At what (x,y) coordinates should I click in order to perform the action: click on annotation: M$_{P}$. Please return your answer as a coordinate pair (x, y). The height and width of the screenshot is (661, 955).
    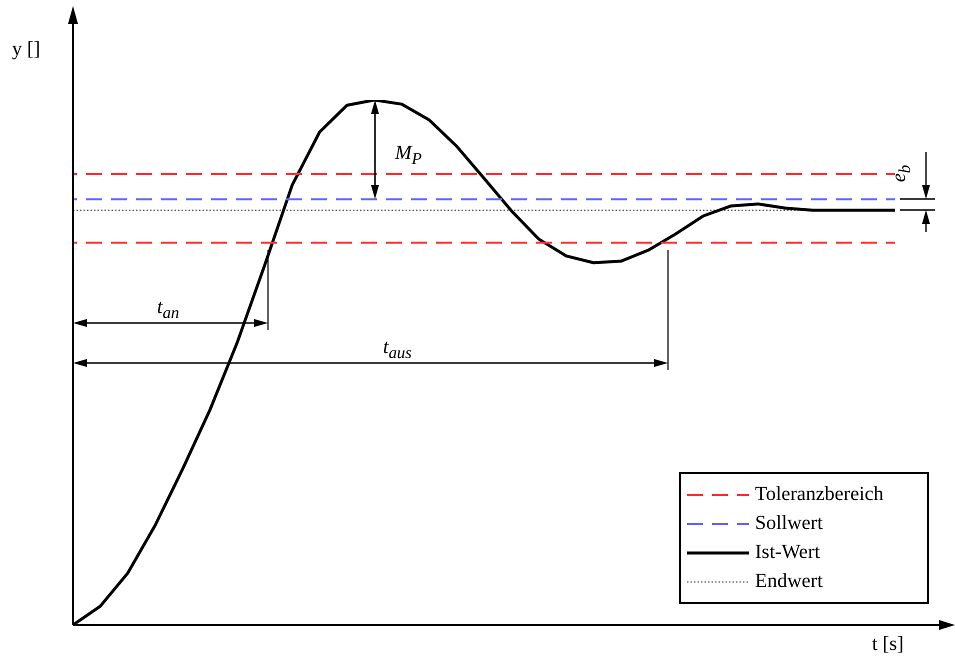
    Looking at the image, I should click on (408, 155).